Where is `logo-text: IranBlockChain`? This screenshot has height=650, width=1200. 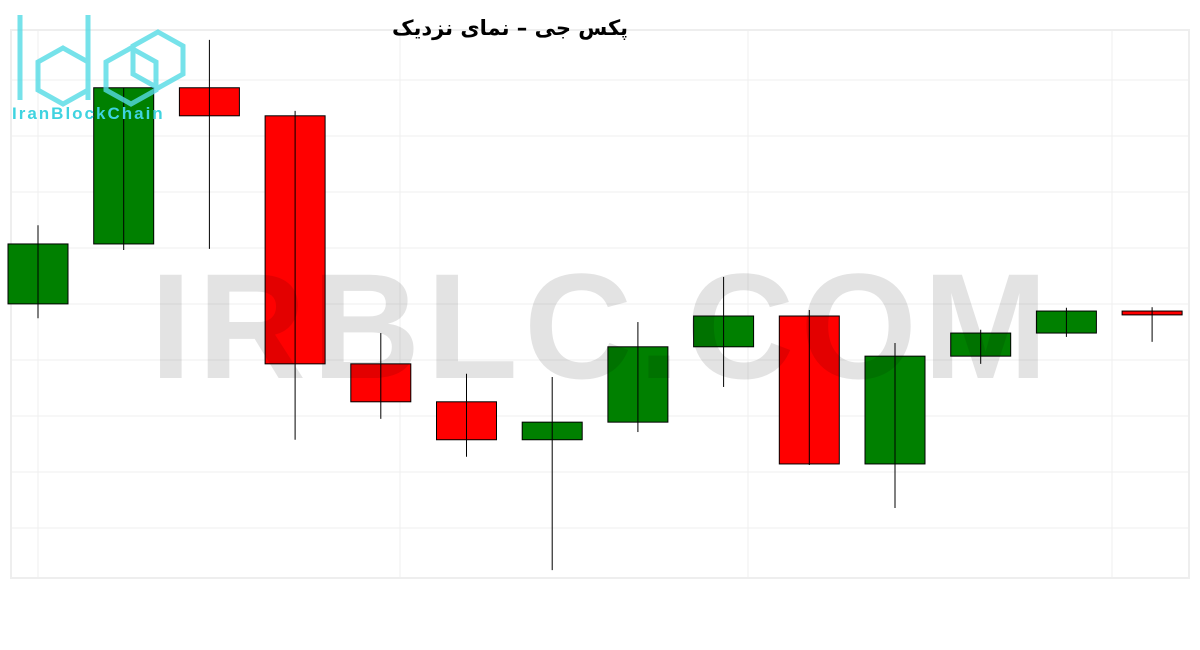 logo-text: IranBlockChain is located at coordinates (88, 113).